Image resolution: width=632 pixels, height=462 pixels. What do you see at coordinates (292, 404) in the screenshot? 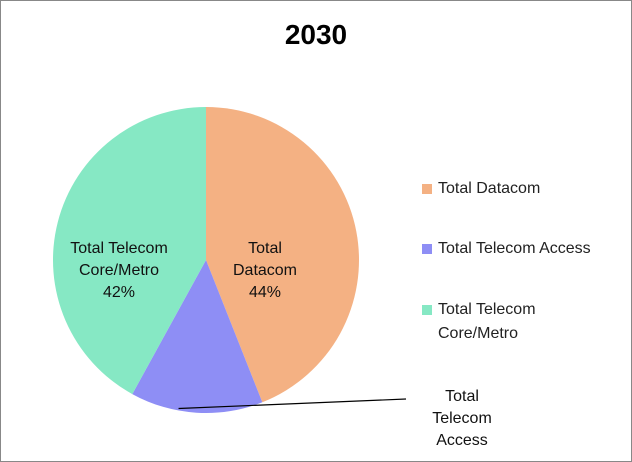
I see `leader-line` at bounding box center [292, 404].